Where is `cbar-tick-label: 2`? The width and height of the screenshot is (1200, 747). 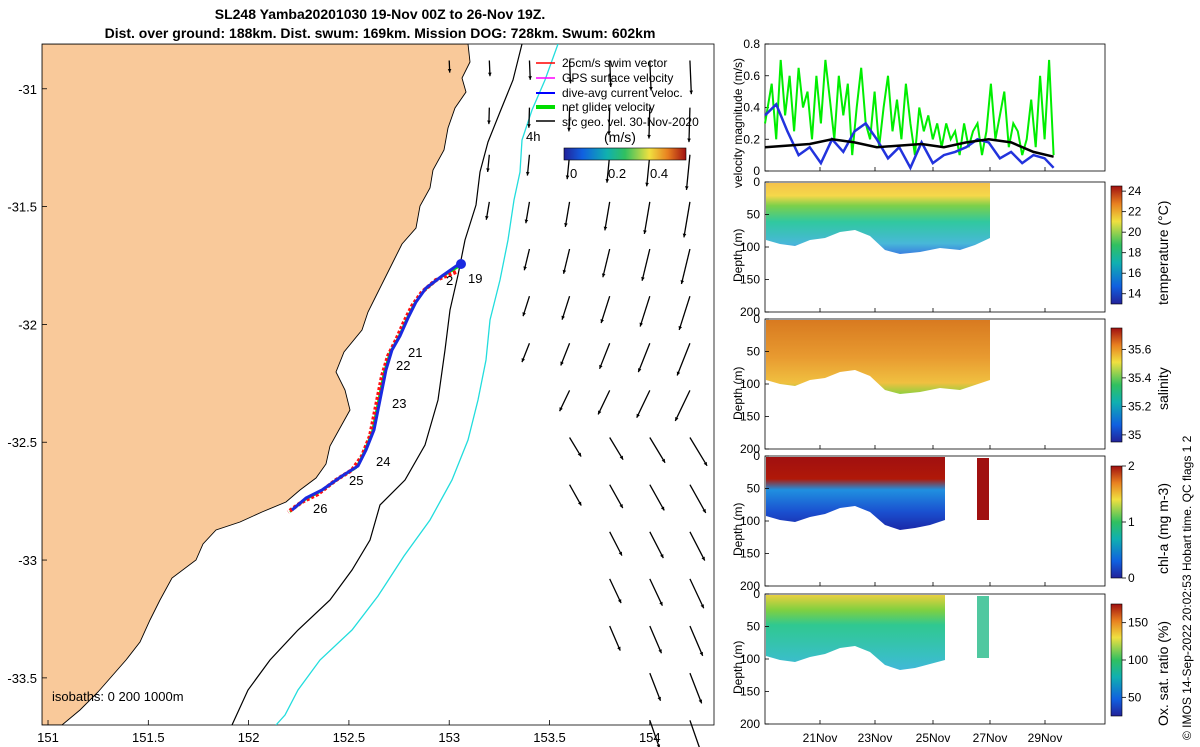
cbar-tick-label: 2 is located at coordinates (1131, 466).